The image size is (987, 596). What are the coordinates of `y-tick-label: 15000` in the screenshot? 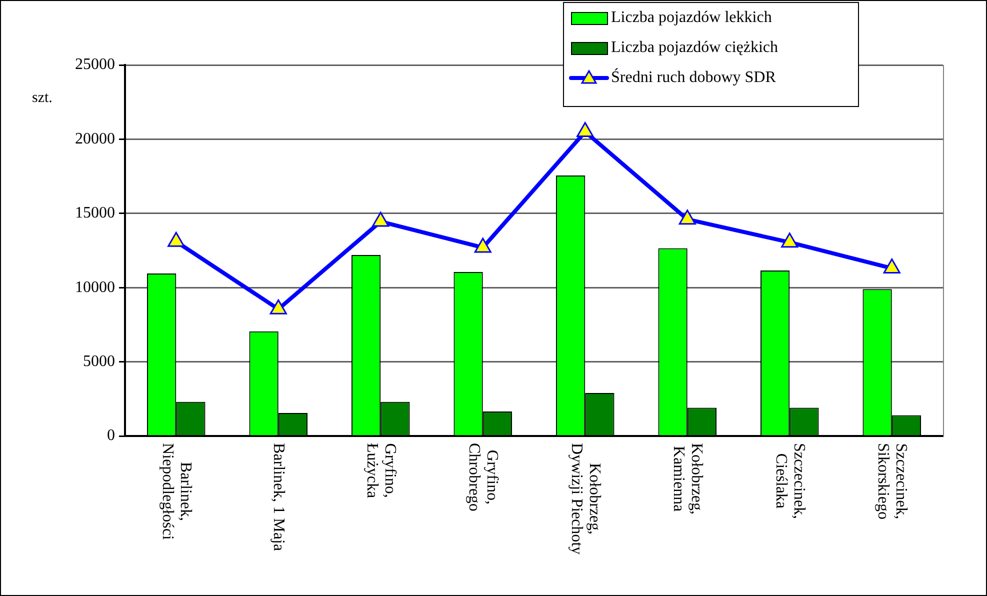 It's located at (95, 213).